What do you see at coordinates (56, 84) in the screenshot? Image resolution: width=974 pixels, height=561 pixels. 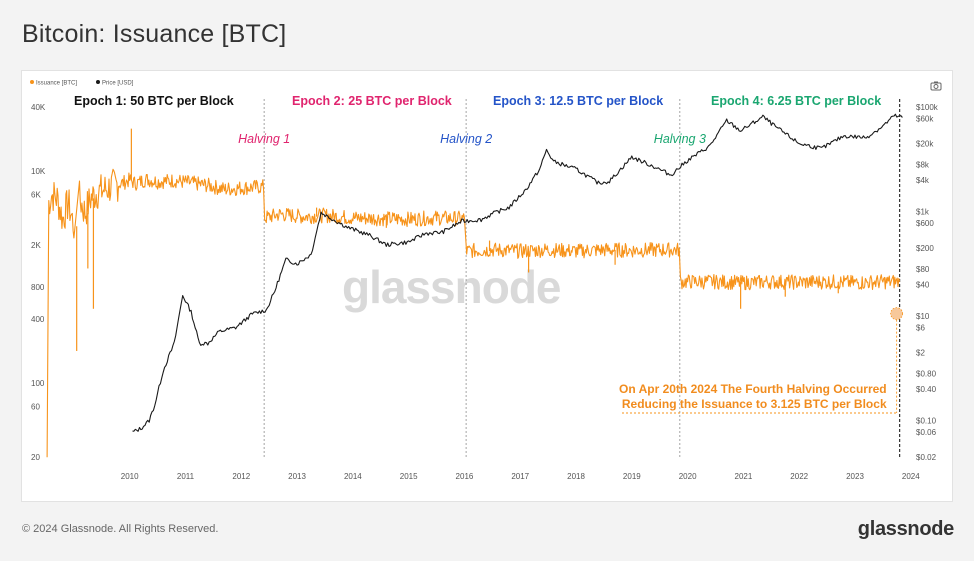 I see `legend-label: Issuance [BTC]` at bounding box center [56, 84].